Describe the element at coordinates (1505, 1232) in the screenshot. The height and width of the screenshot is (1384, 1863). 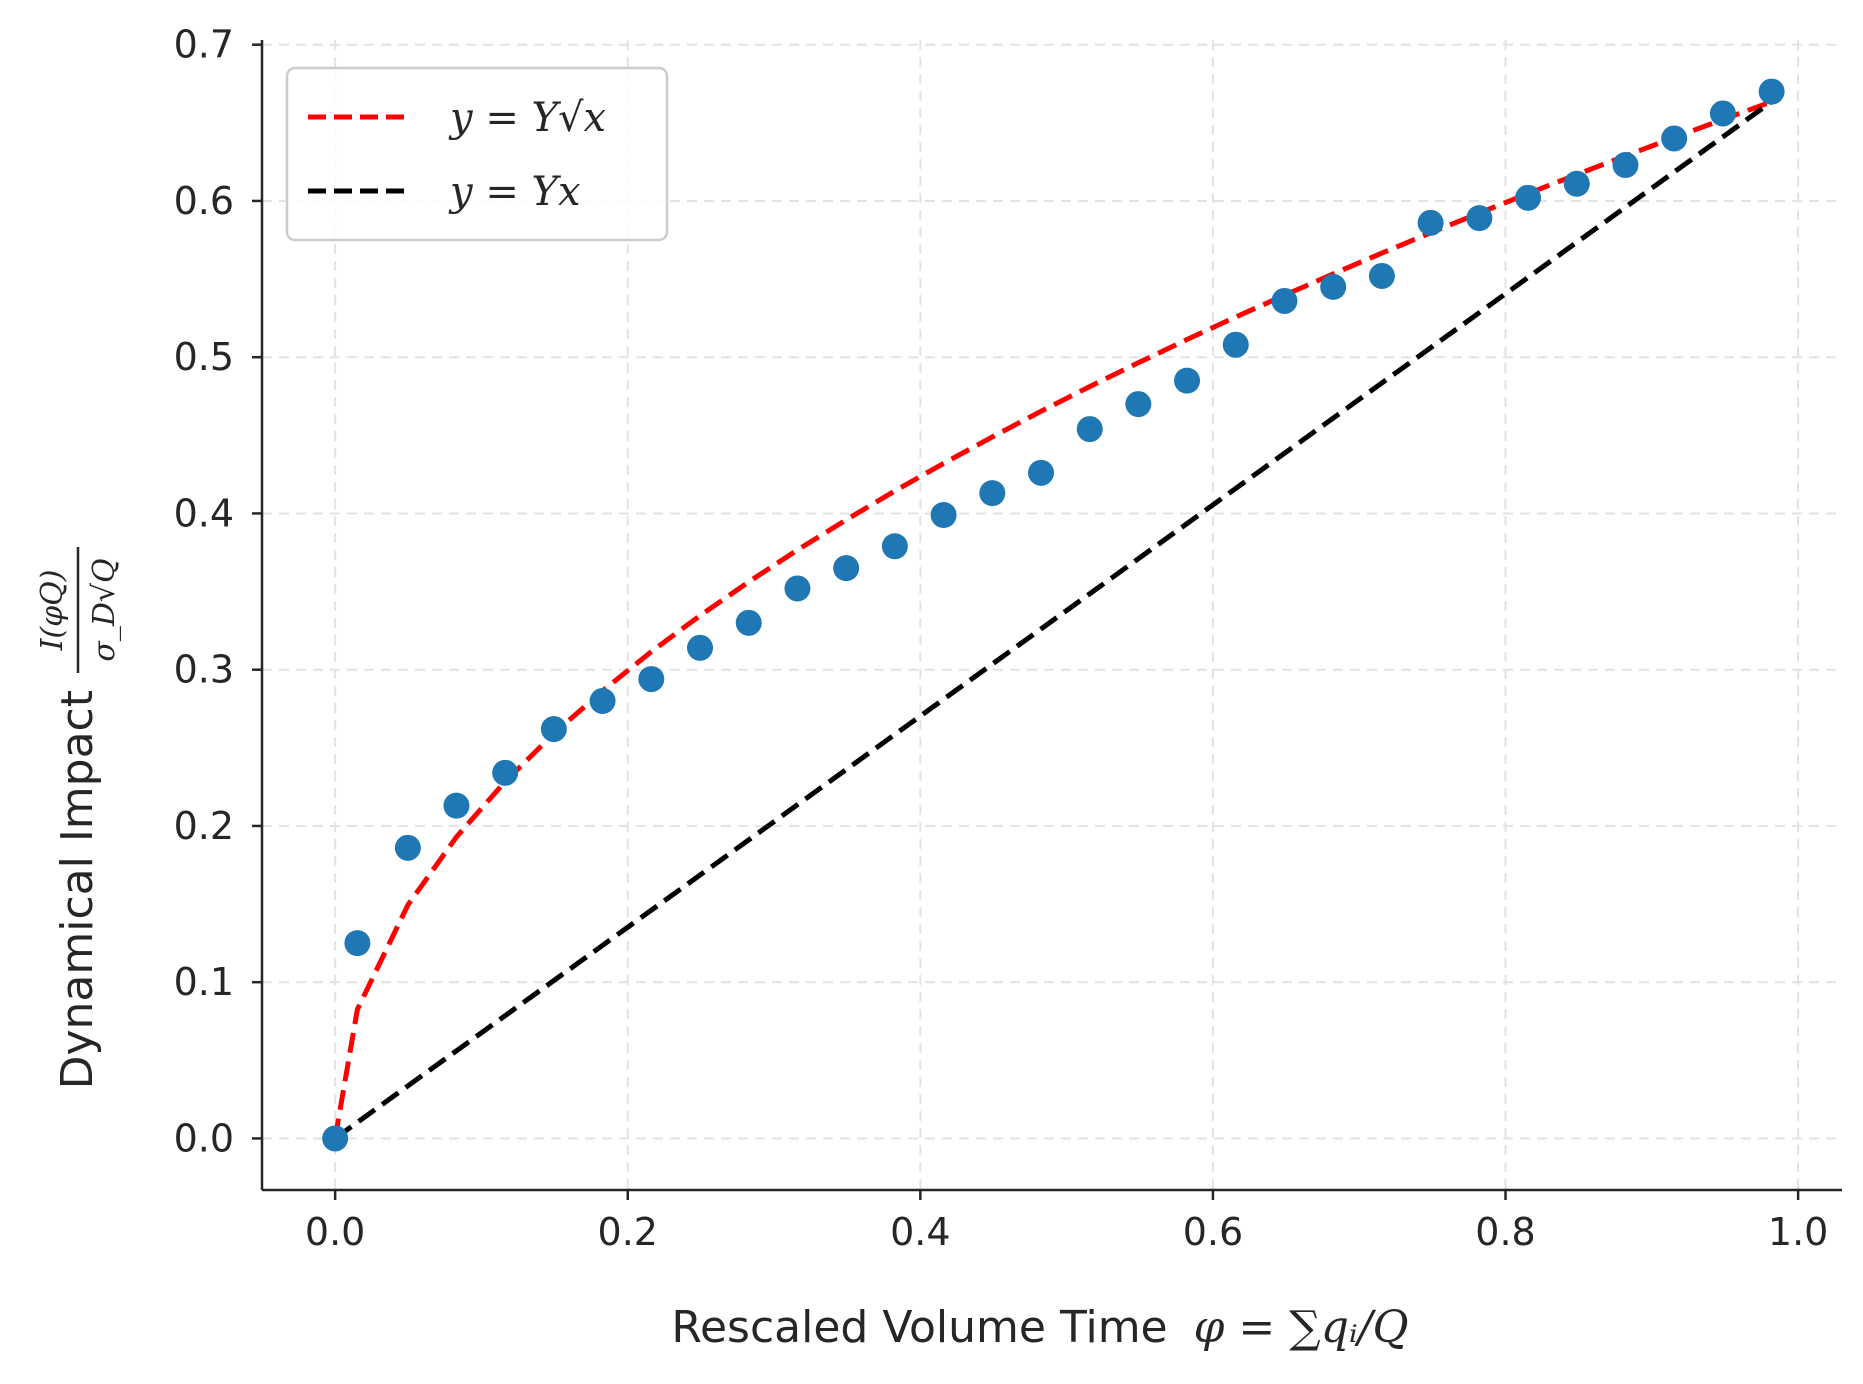
I see `x-tick-label-4: 0.8` at that location.